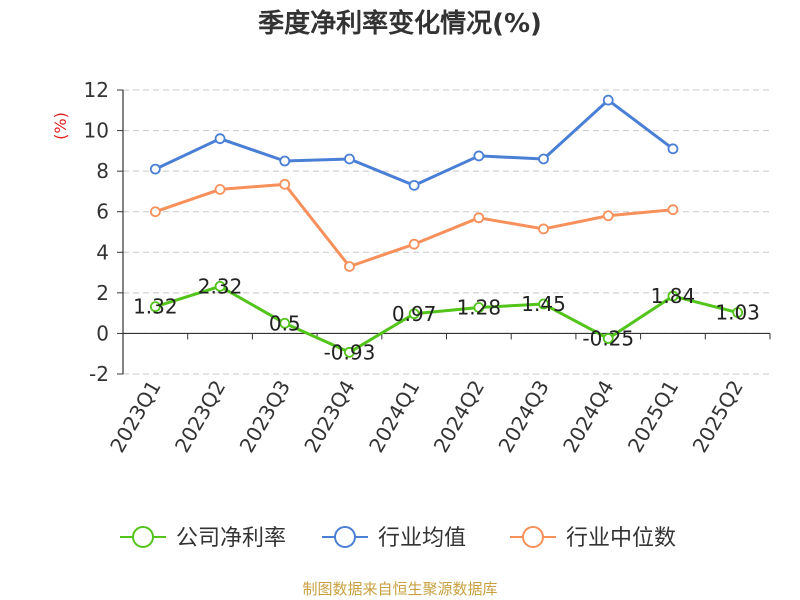 The image size is (800, 600). What do you see at coordinates (621, 538) in the screenshot?
I see `legend-label: 行业中位数` at bounding box center [621, 538].